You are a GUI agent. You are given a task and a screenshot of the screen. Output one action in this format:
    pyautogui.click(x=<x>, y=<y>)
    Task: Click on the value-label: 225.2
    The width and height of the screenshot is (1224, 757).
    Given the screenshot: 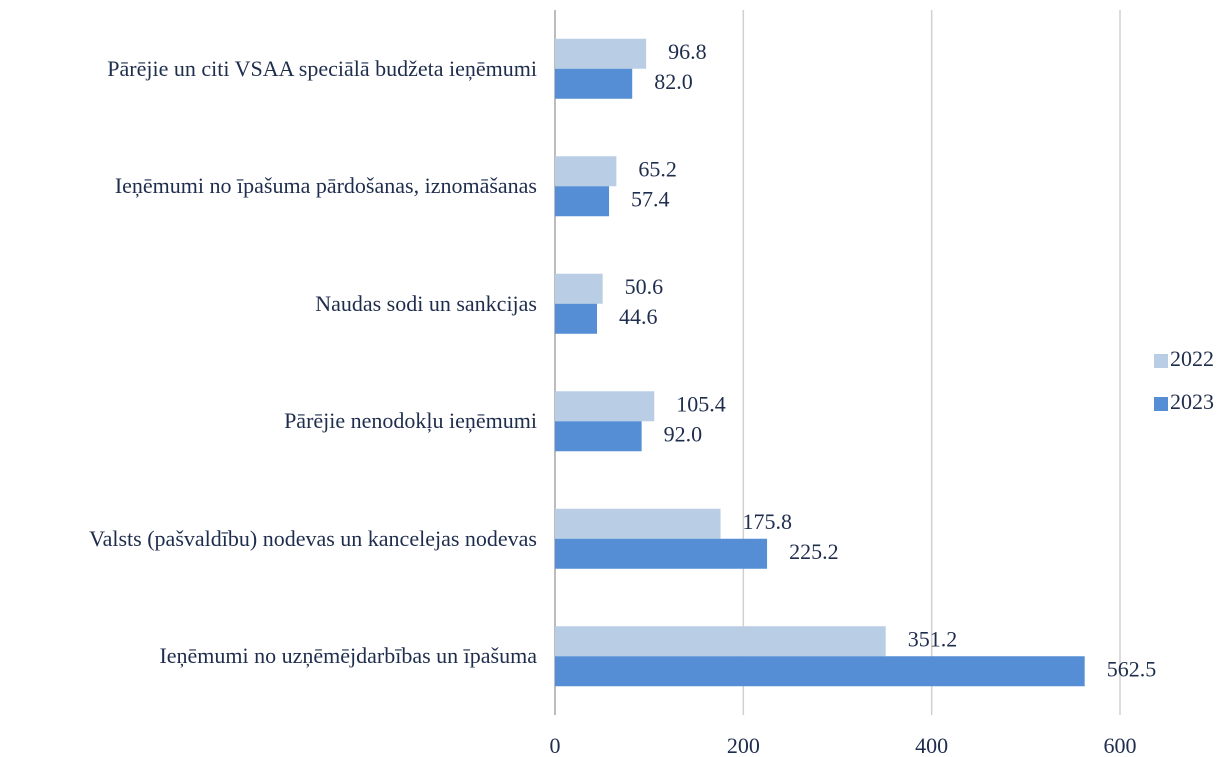 What is the action you would take?
    pyautogui.click(x=814, y=551)
    